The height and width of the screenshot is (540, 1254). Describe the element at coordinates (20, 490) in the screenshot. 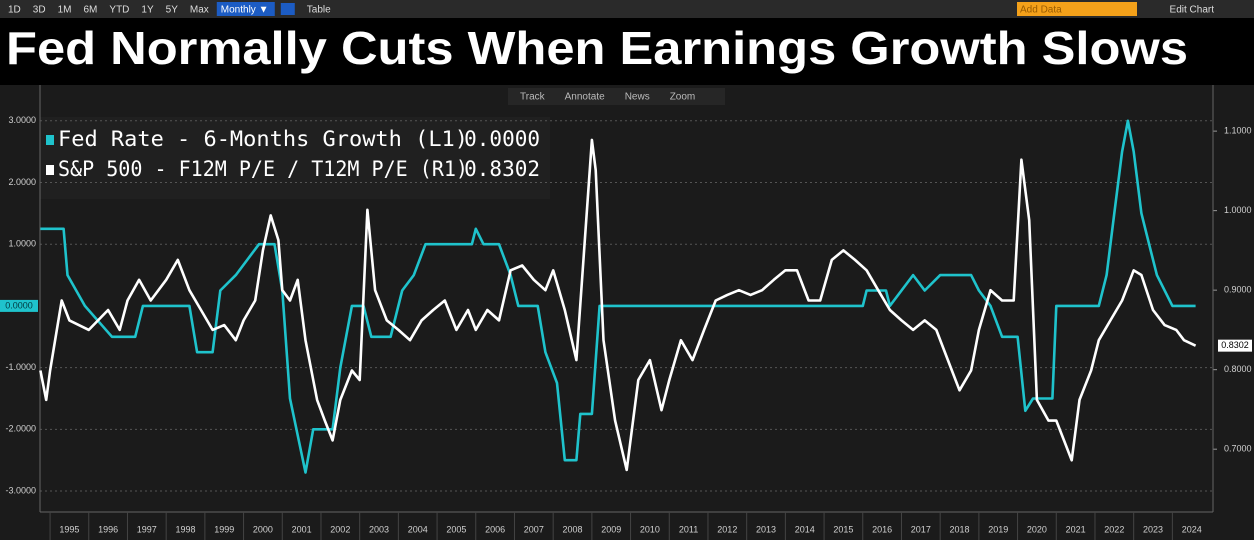

I see `y-tick-label: -3.0000` at that location.